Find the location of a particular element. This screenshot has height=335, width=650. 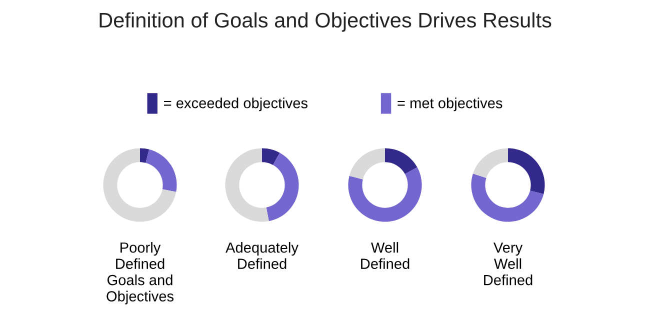

text: Very Well Defined is located at coordinates (508, 264).